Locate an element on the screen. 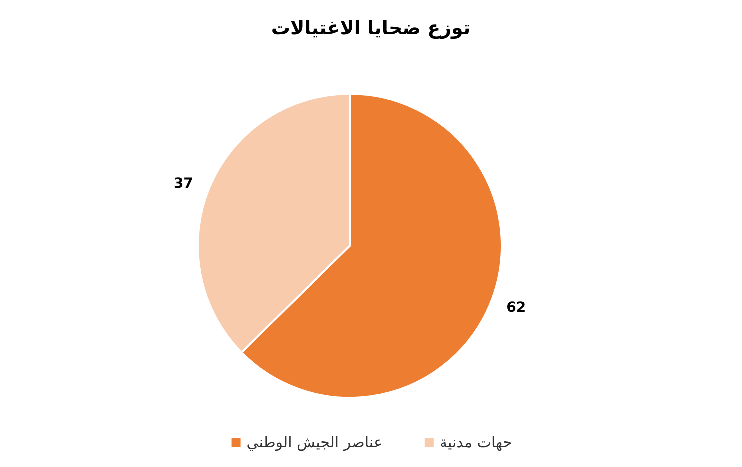 This screenshot has height=467, width=742. legend-label: حهات مدنية is located at coordinates (476, 443).